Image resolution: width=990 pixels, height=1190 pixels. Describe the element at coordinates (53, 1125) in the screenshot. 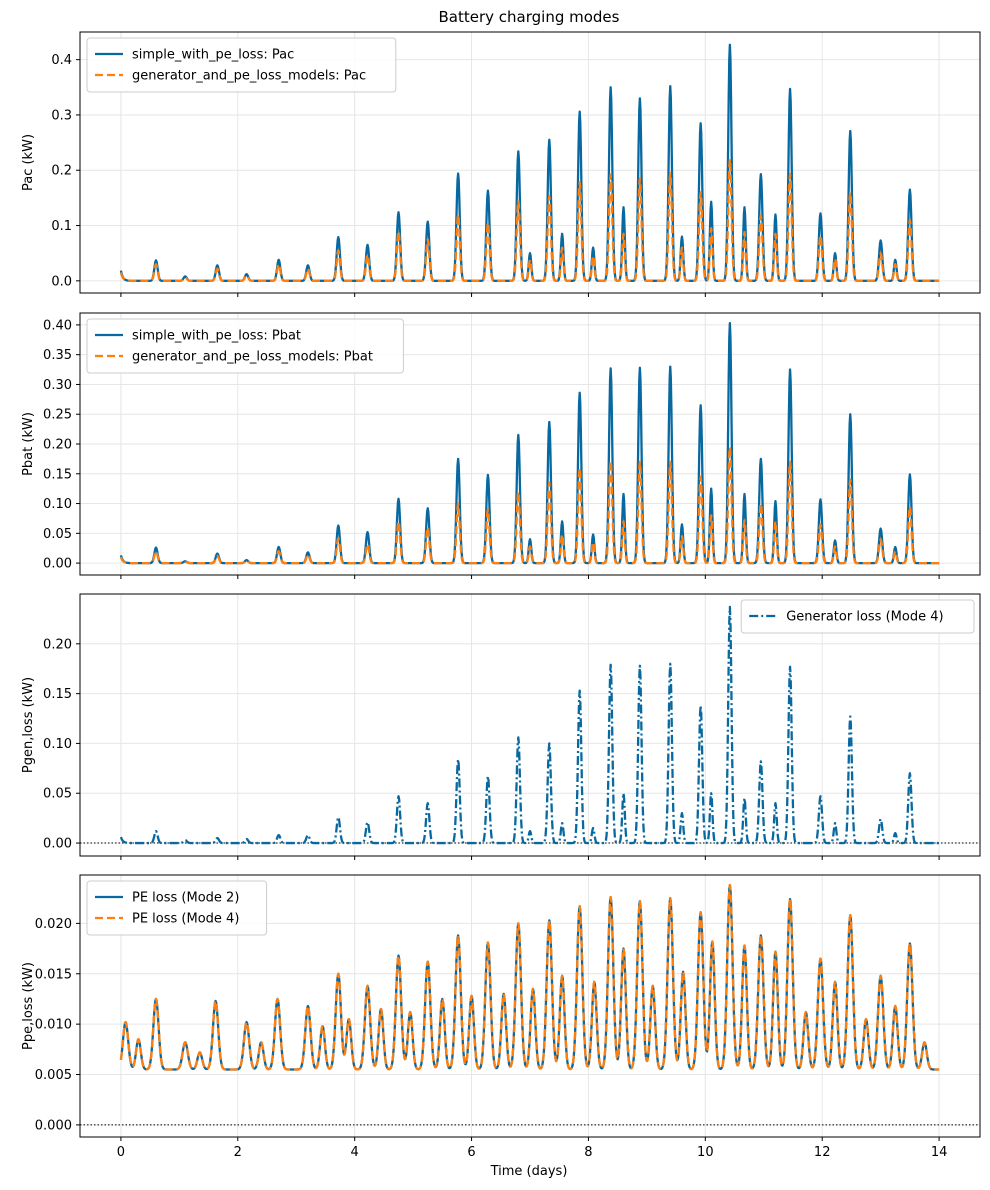

I see `y-tick-label: 0.000` at that location.